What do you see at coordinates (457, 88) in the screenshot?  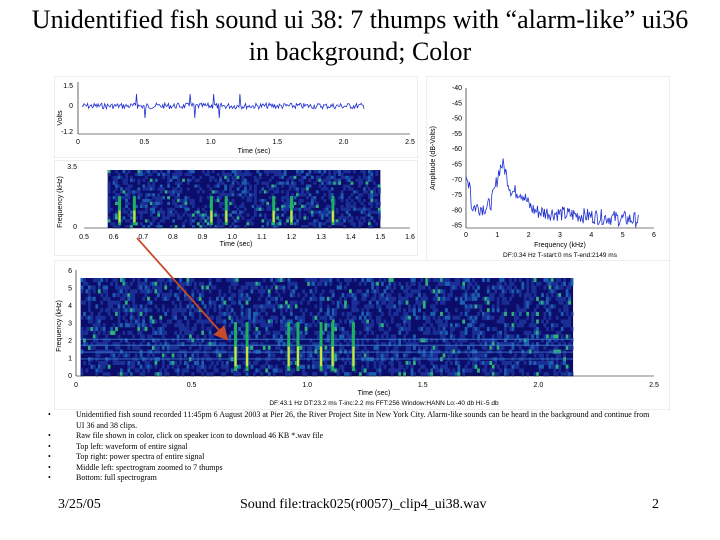 I see `spectrum-ytick: -40` at bounding box center [457, 88].